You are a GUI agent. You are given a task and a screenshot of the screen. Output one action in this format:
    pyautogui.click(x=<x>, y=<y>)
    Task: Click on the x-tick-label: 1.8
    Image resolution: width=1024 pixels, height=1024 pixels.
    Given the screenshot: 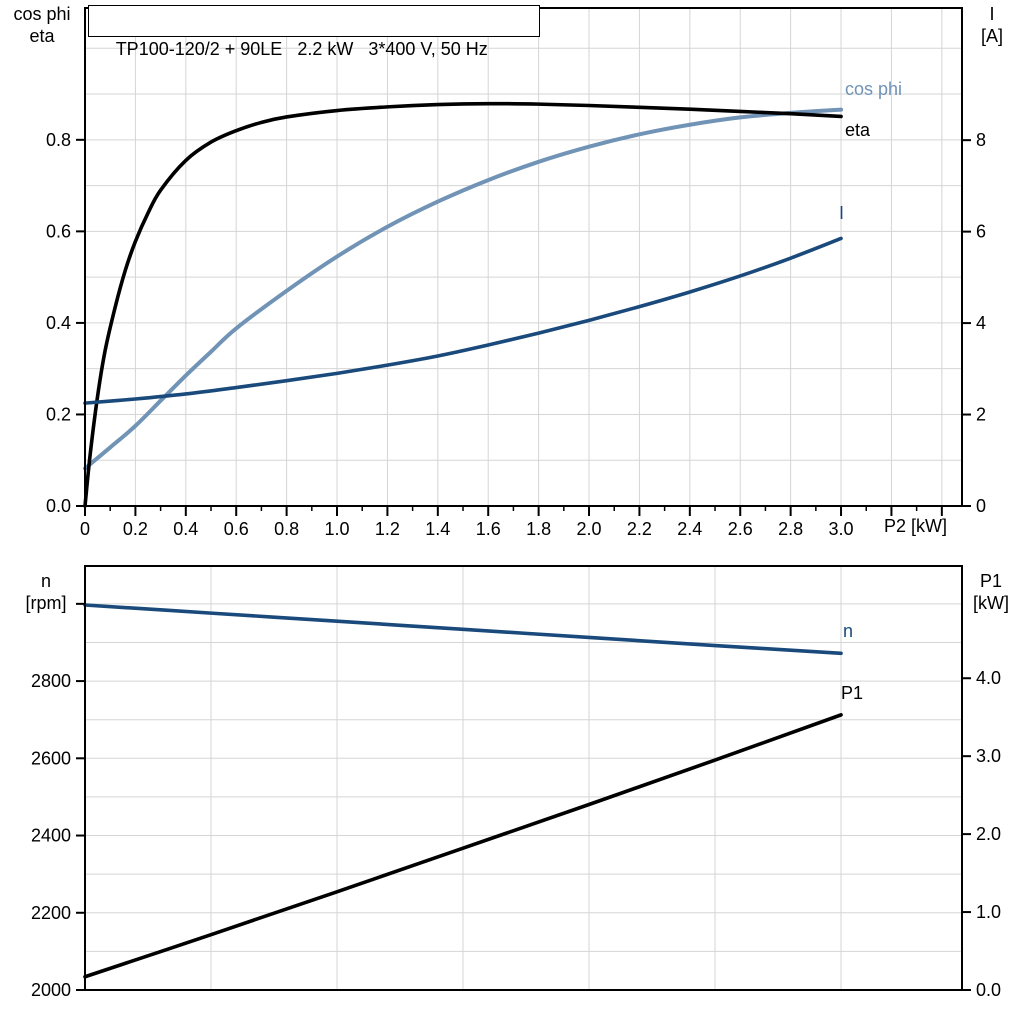 What is the action you would take?
    pyautogui.click(x=538, y=529)
    